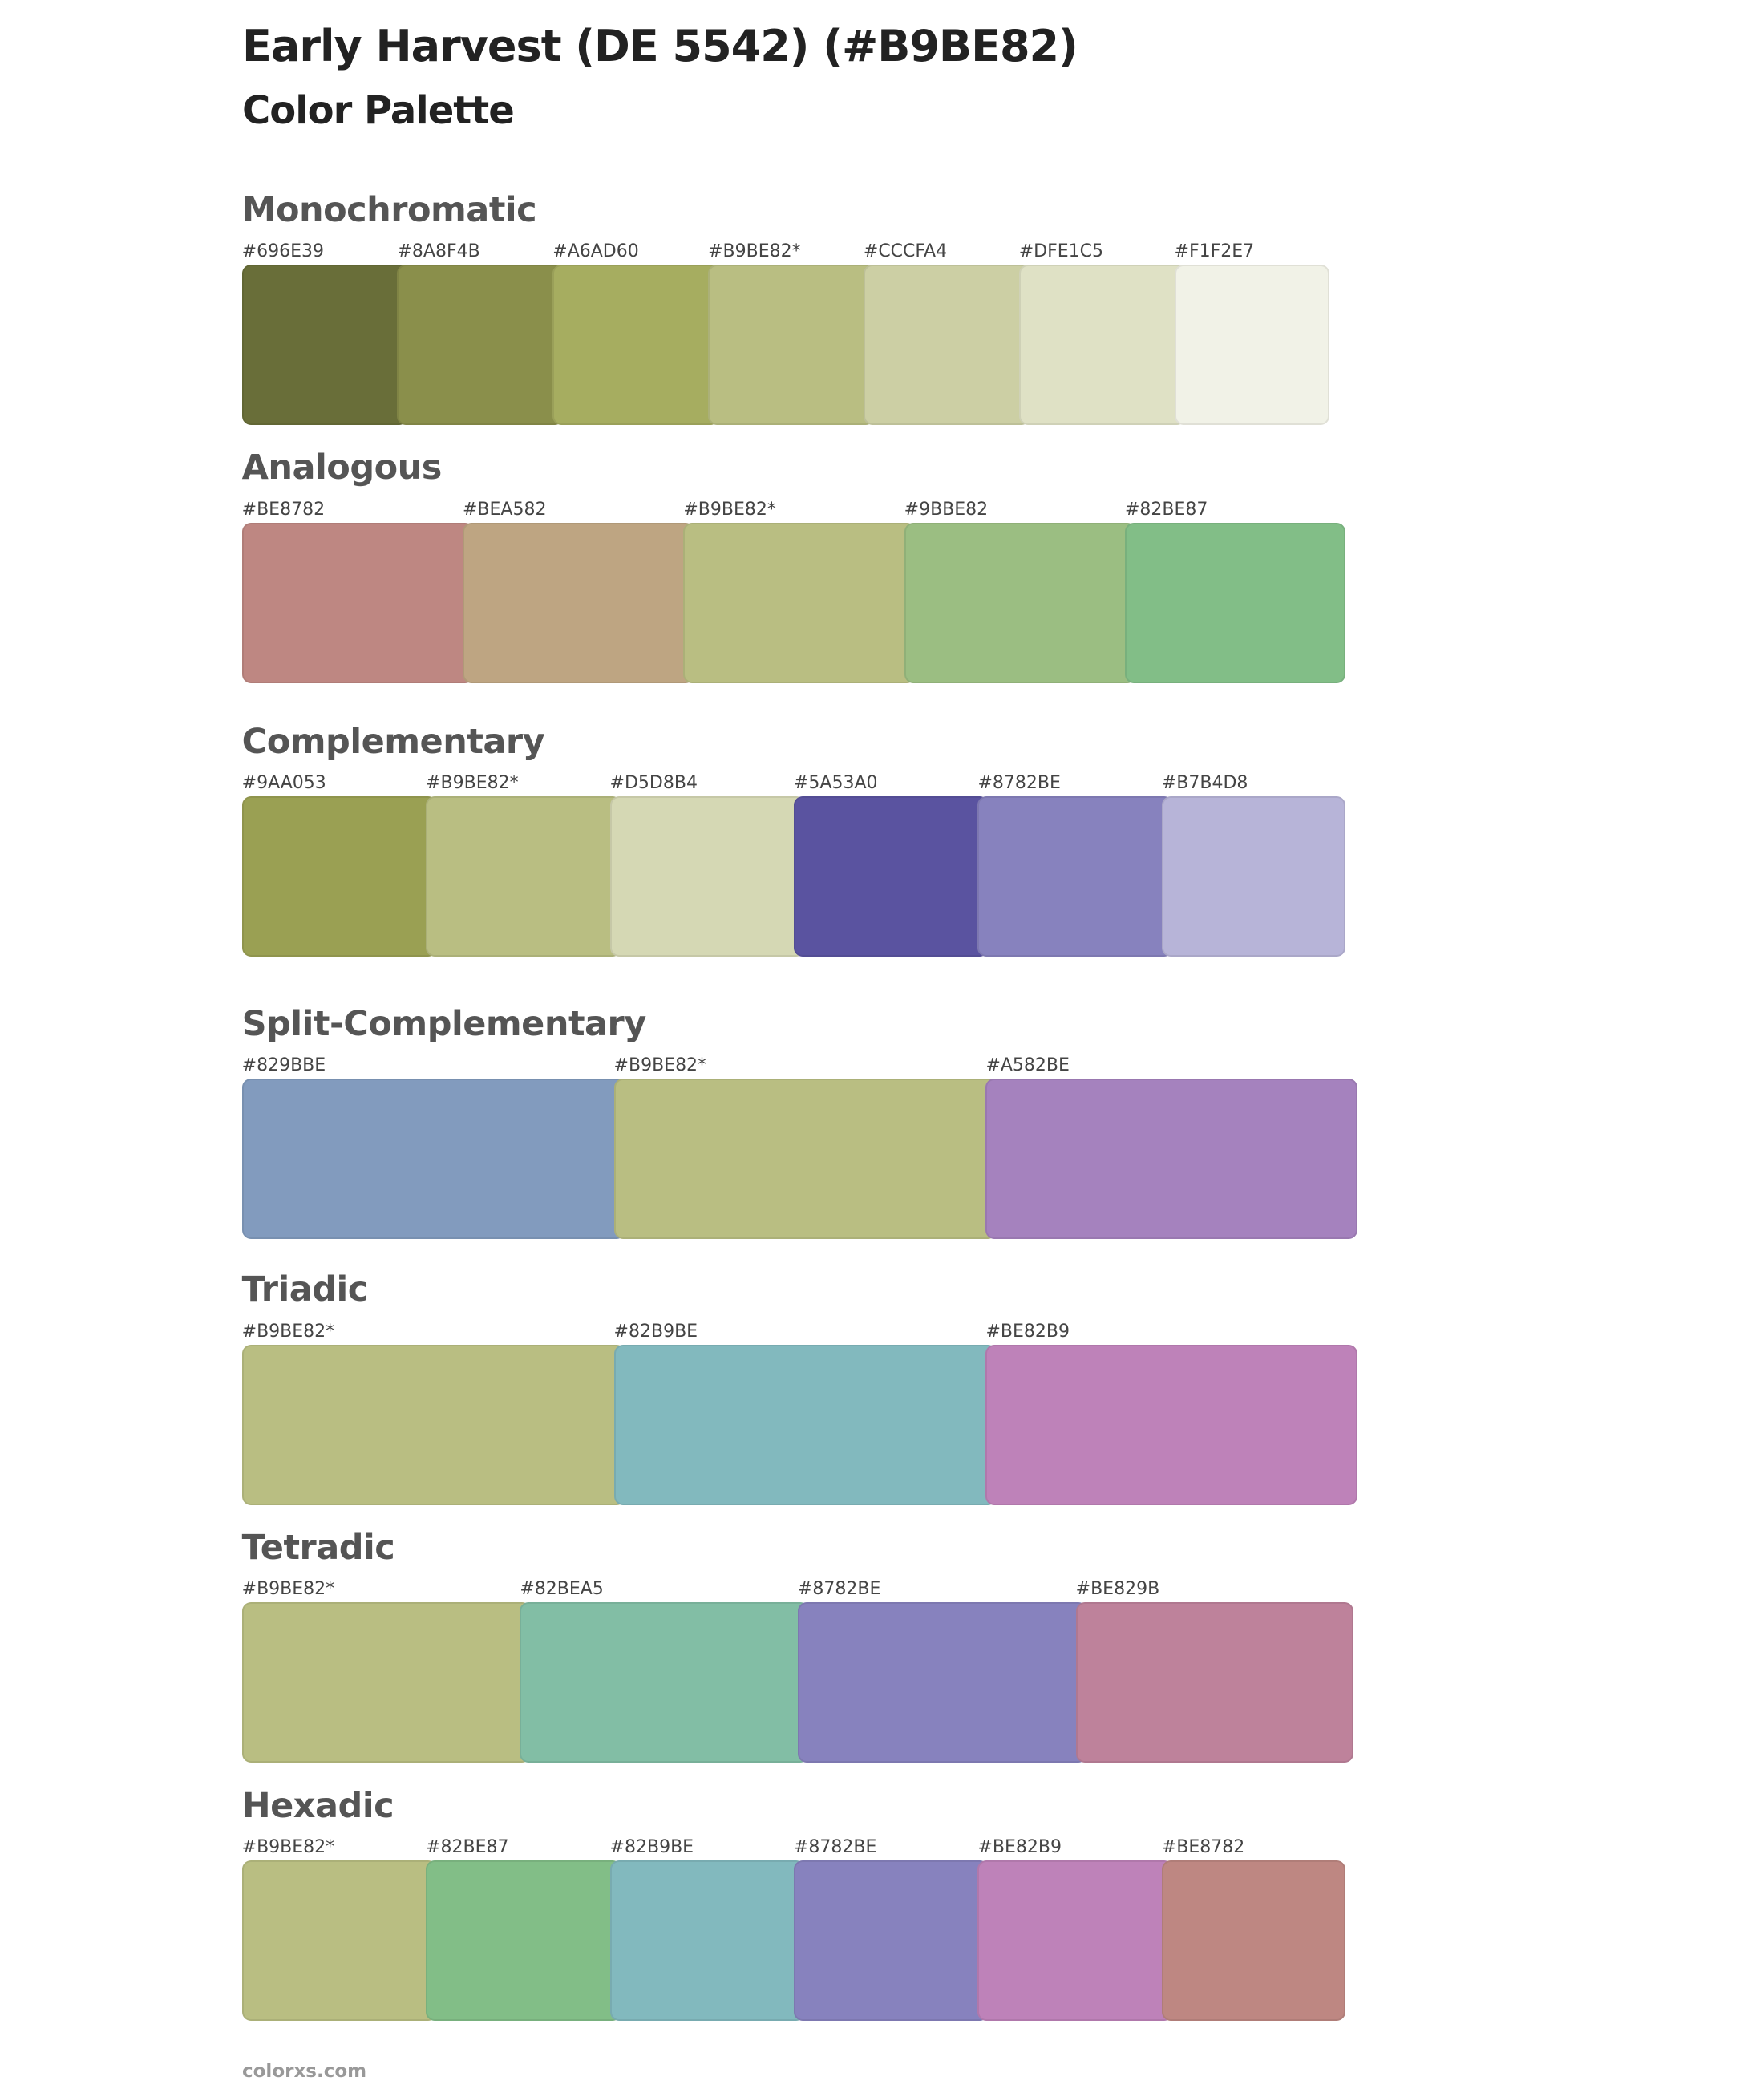 The width and height of the screenshot is (1764, 2085). Describe the element at coordinates (283, 784) in the screenshot. I see `swatch-label: #9AA053` at that location.